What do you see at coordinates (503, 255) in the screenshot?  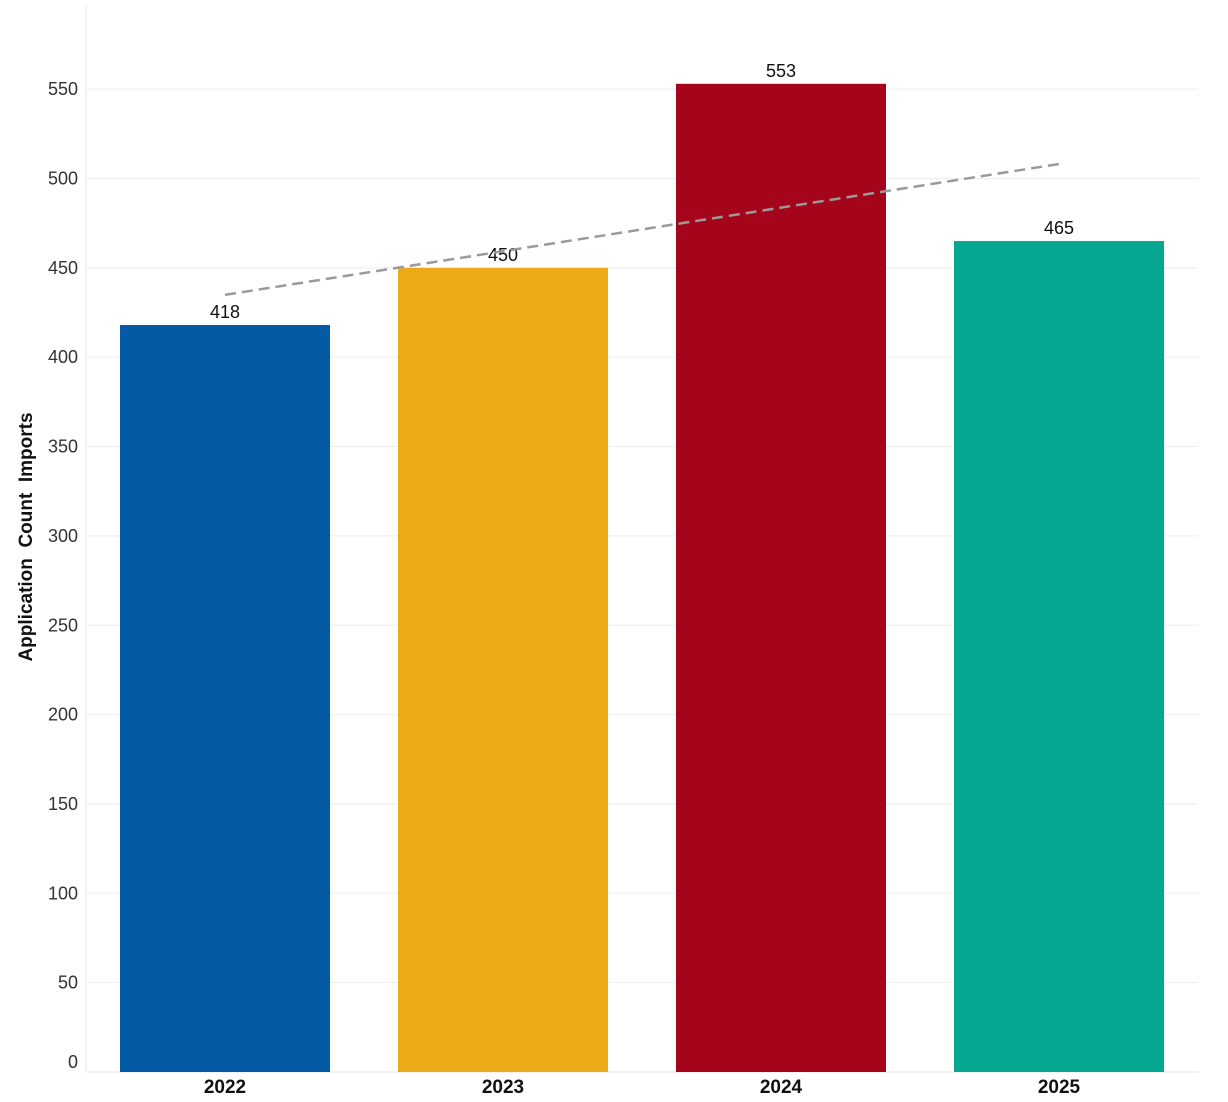 I see `data-label: 450` at bounding box center [503, 255].